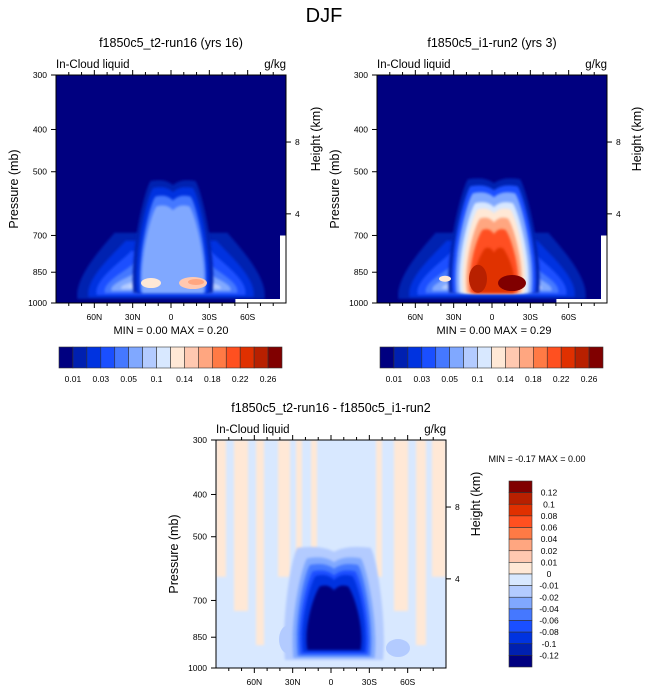 This screenshot has height=694, width=648. I want to click on colorbar-label: 0.12, so click(549, 493).